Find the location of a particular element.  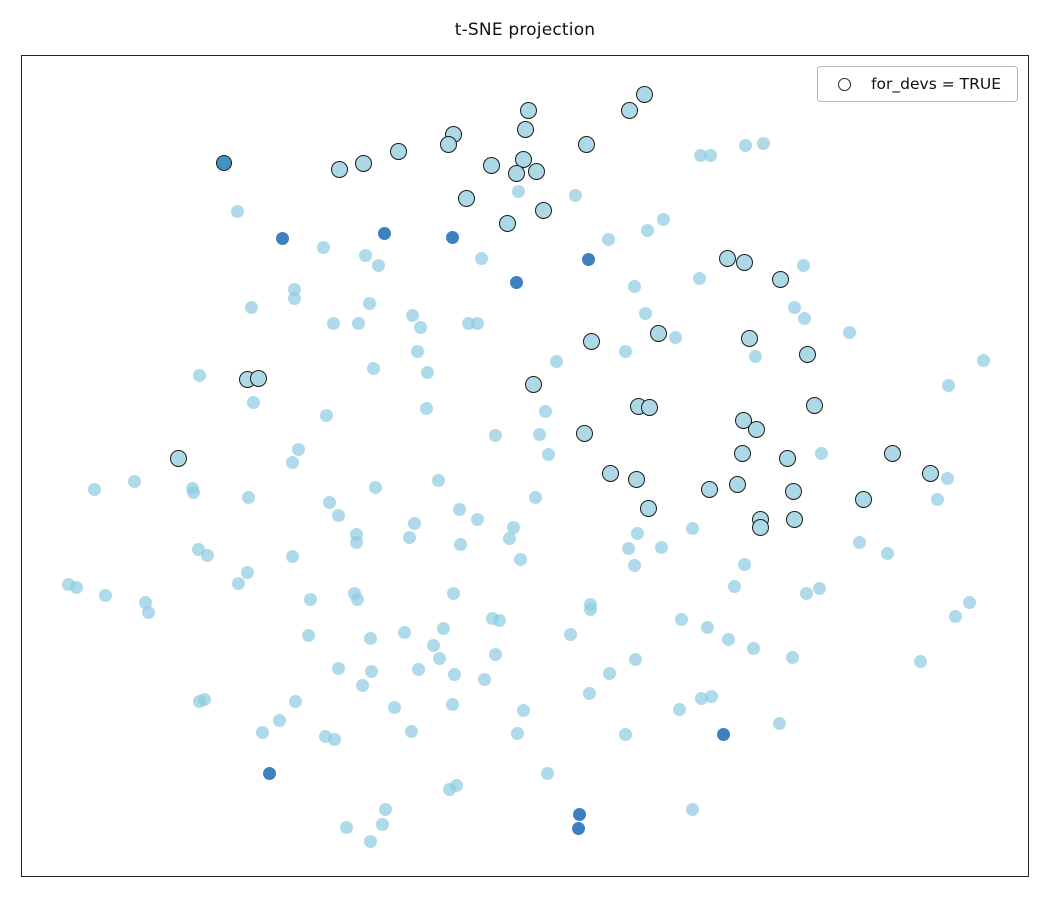

open-circle-icon is located at coordinates (845, 84).